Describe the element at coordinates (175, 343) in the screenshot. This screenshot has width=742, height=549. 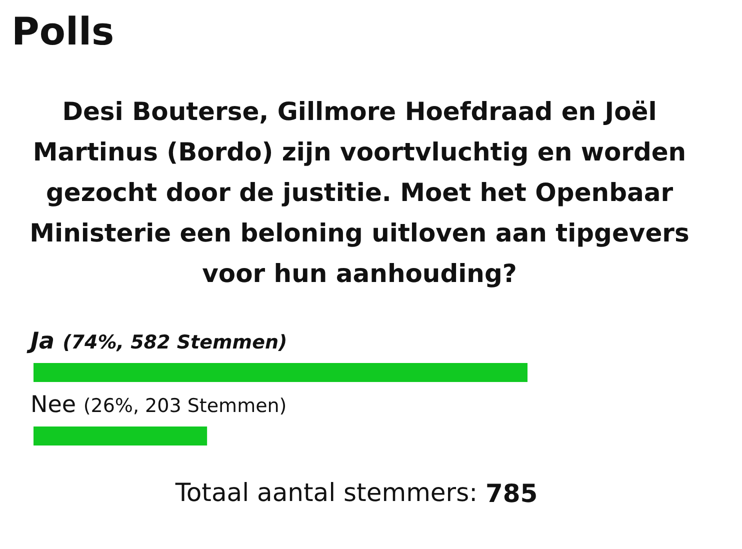
I see `data-label: (74%, 582 Stemmen)` at that location.